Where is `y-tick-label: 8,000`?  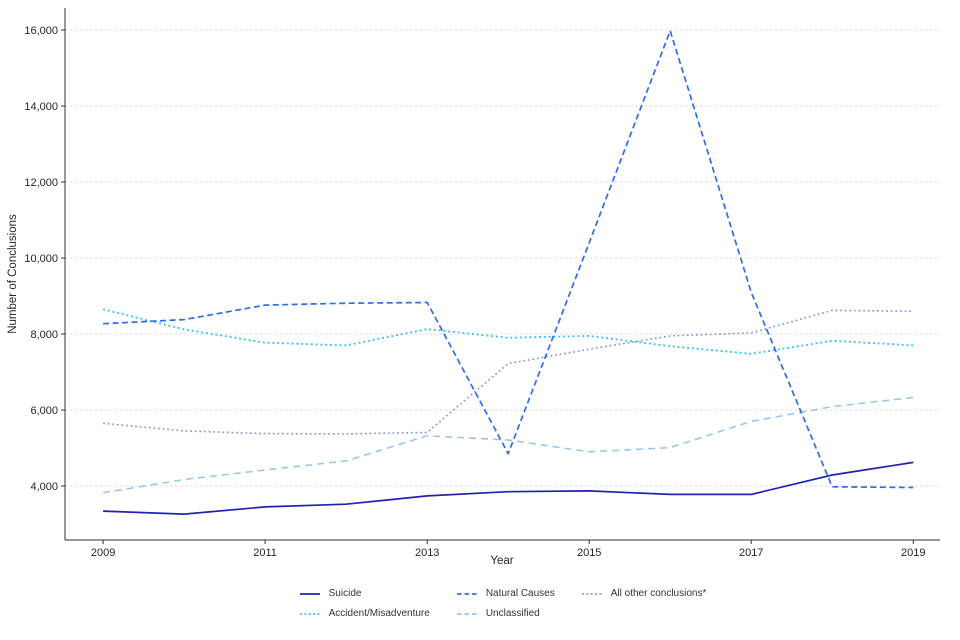 y-tick-label: 8,000 is located at coordinates (44, 335).